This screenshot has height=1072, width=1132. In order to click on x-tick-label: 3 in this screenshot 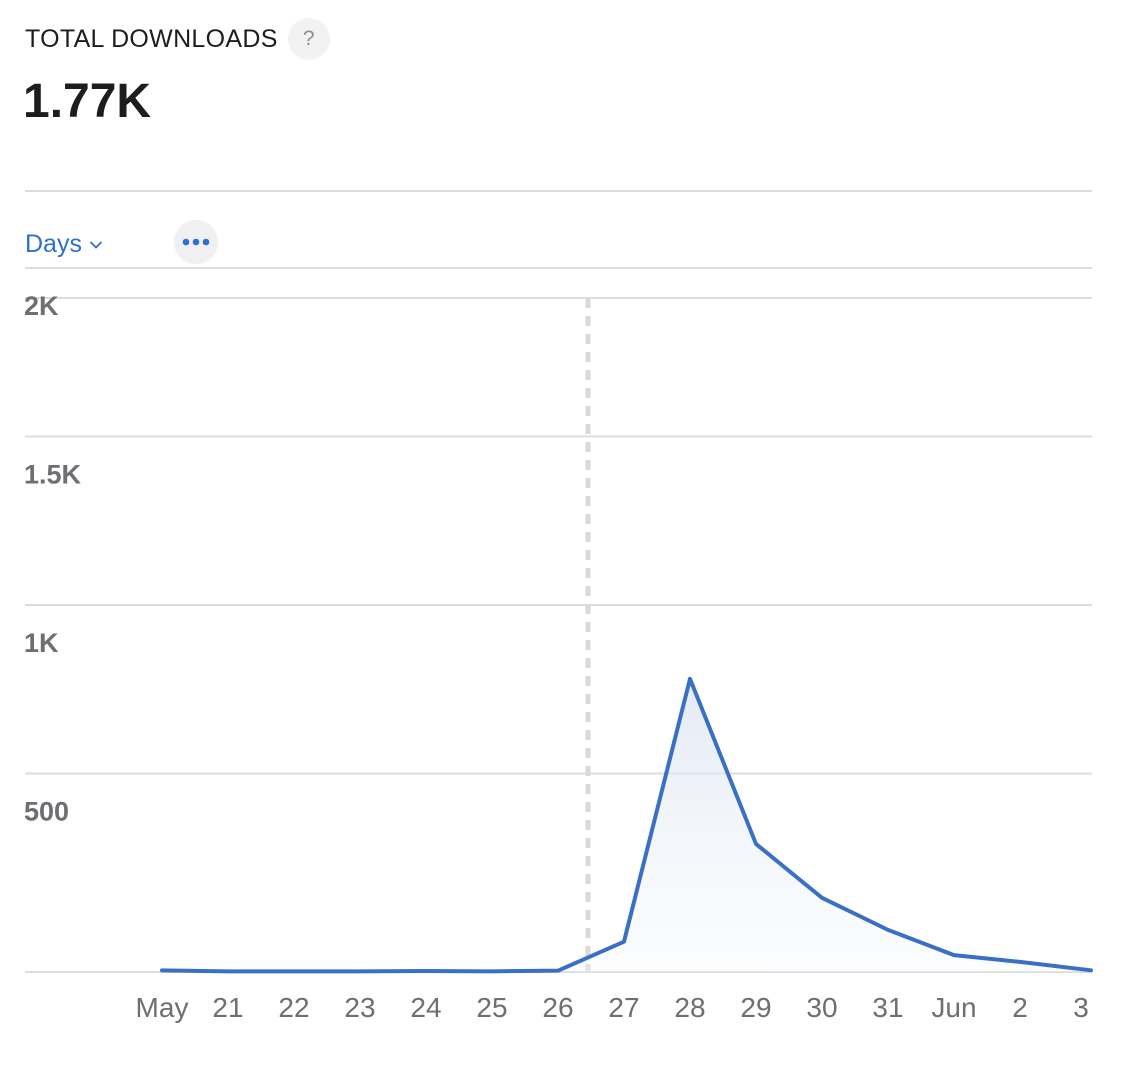, I will do `click(1081, 1007)`.